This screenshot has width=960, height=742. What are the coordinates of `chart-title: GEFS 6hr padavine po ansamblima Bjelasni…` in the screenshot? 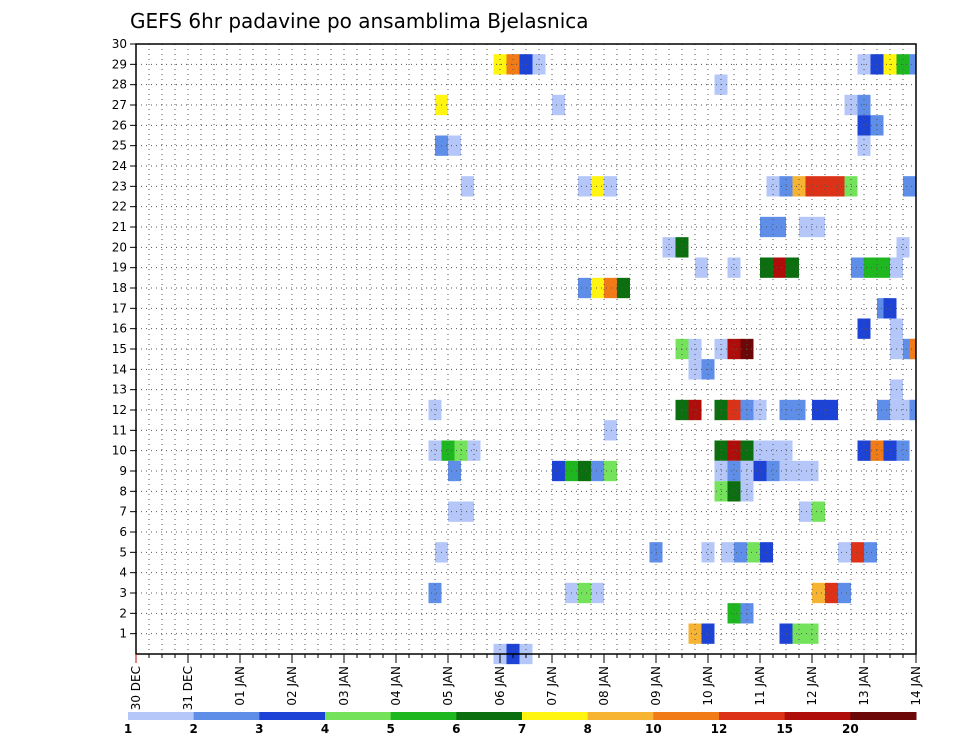 It's located at (359, 21).